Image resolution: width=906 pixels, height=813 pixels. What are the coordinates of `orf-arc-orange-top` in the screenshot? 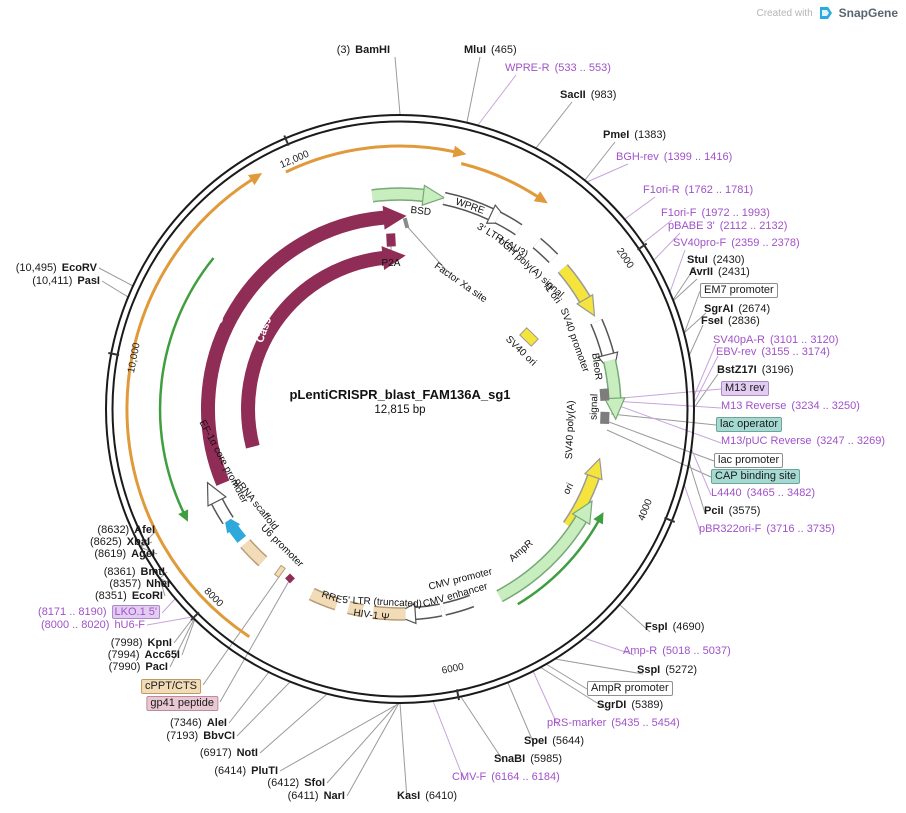 It's located at (376, 159).